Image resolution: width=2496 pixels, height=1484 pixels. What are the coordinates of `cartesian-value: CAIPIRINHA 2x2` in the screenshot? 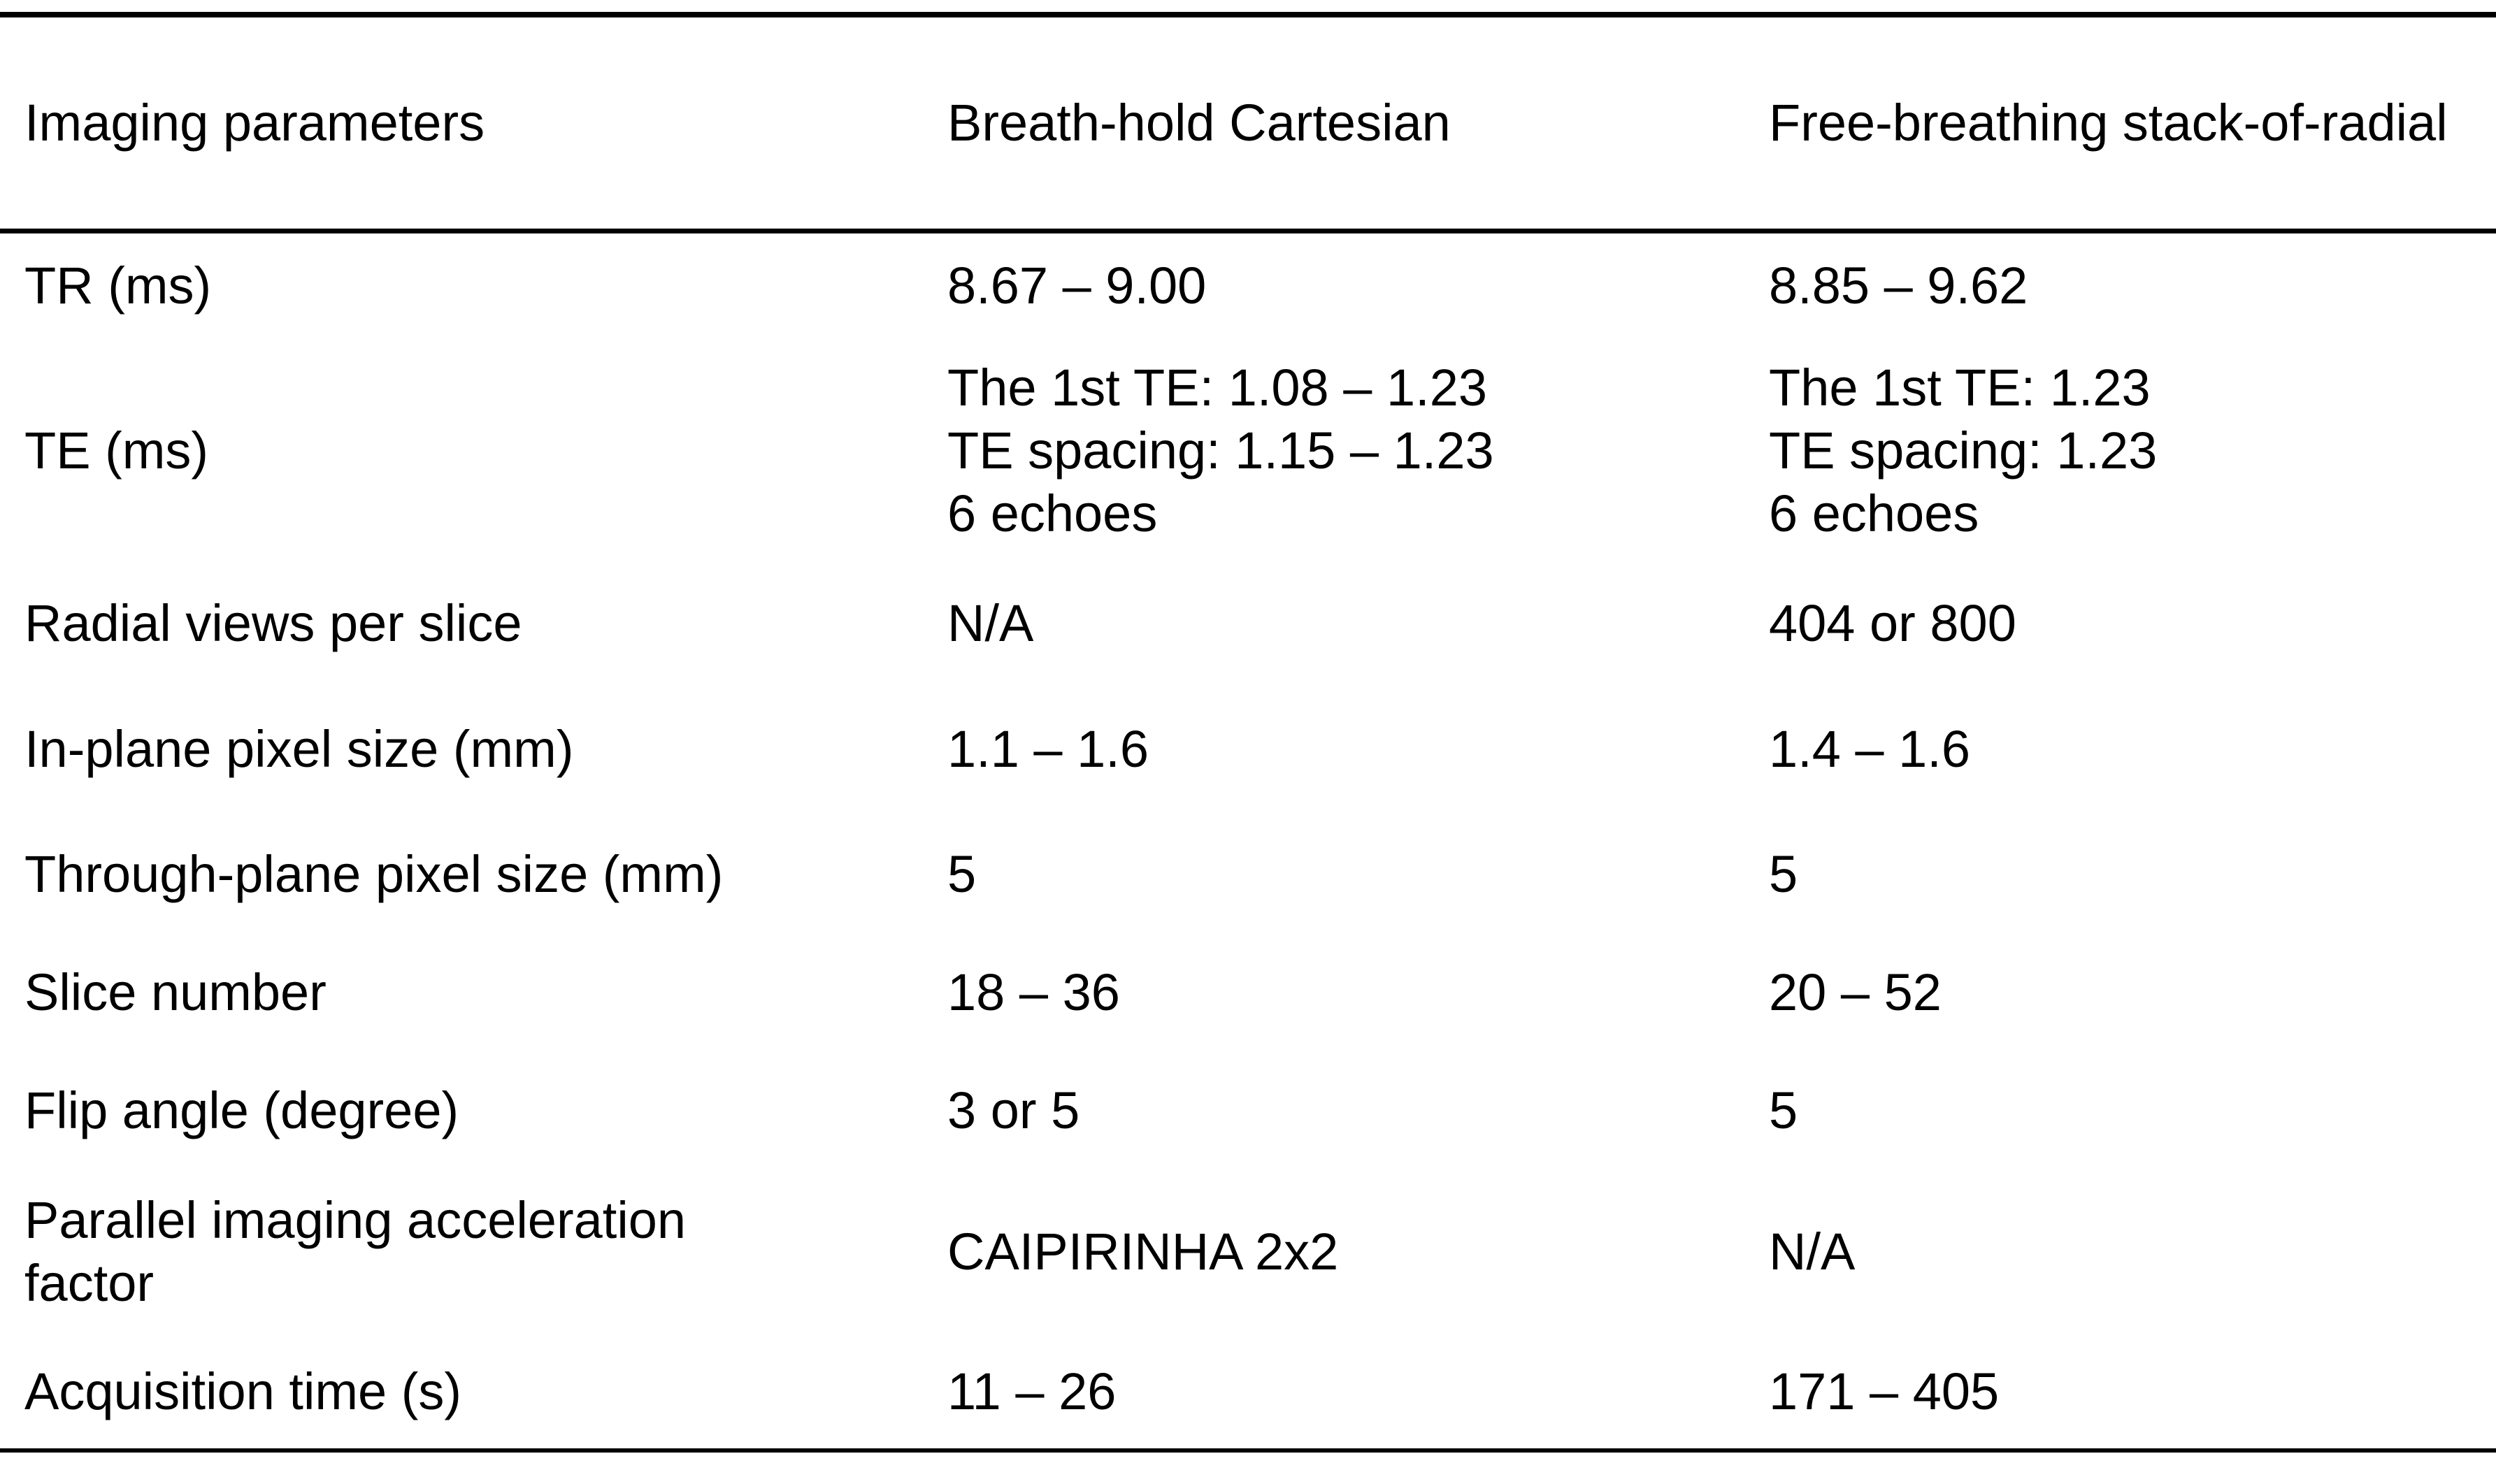 It's located at (1143, 1252).